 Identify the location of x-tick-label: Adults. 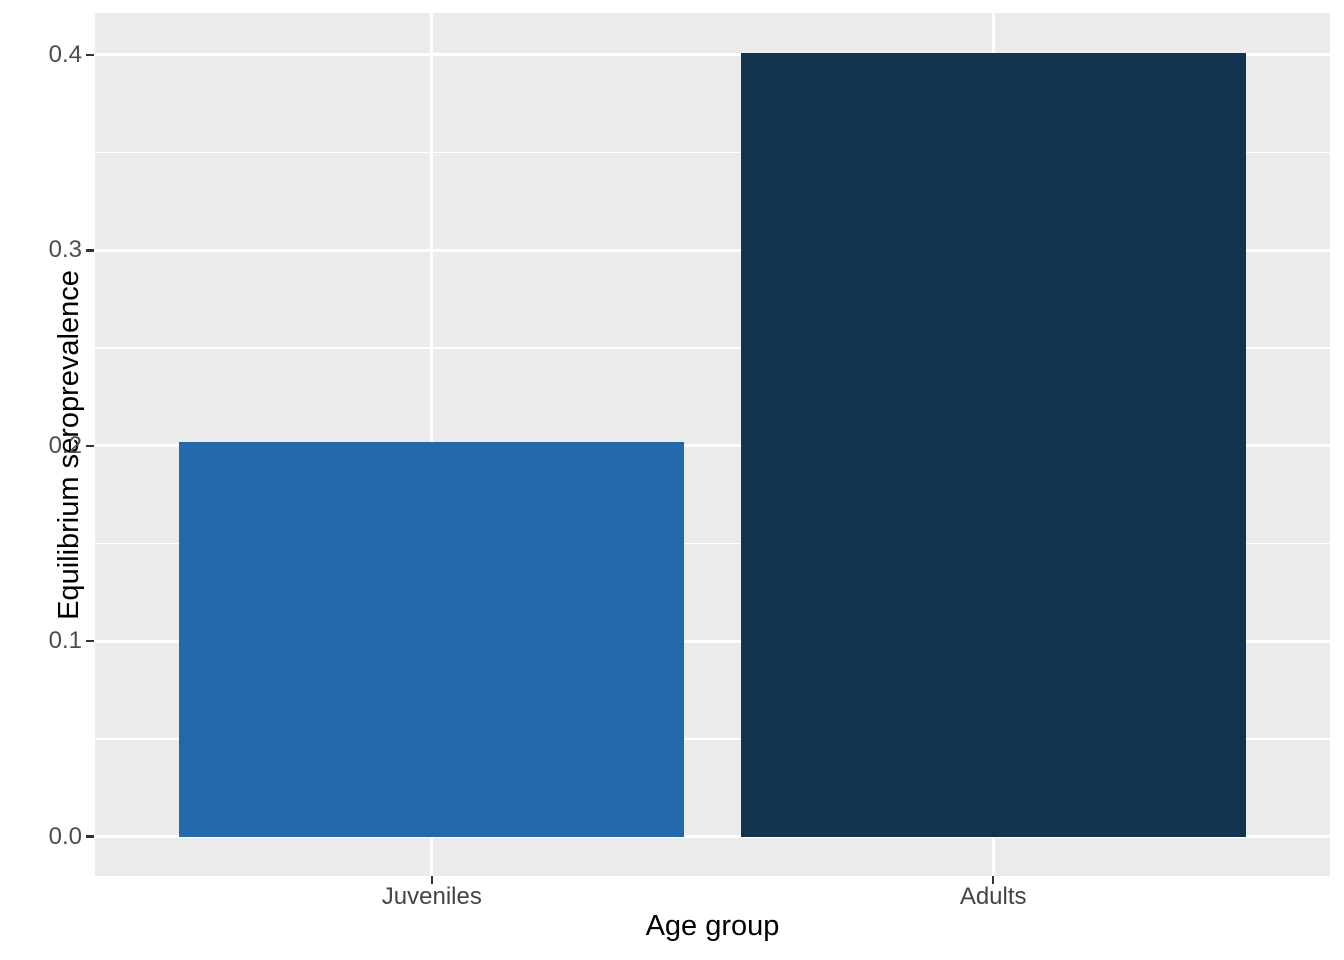
(993, 896).